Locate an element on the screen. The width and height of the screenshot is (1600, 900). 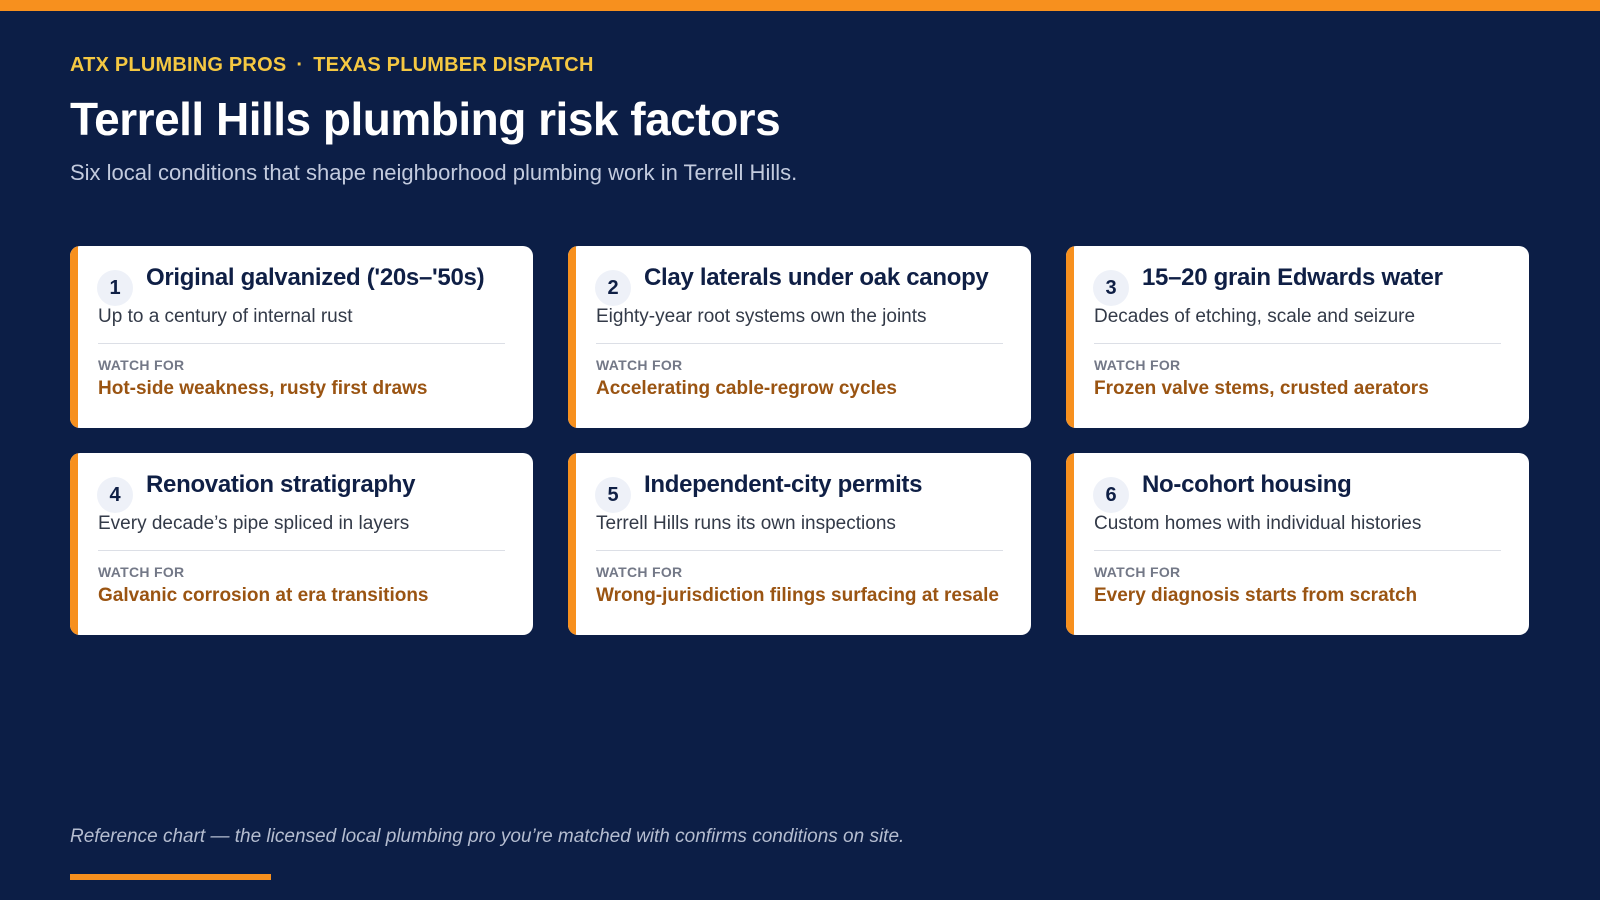
card-description: Eighty-year root systems own the joints is located at coordinates (761, 316).